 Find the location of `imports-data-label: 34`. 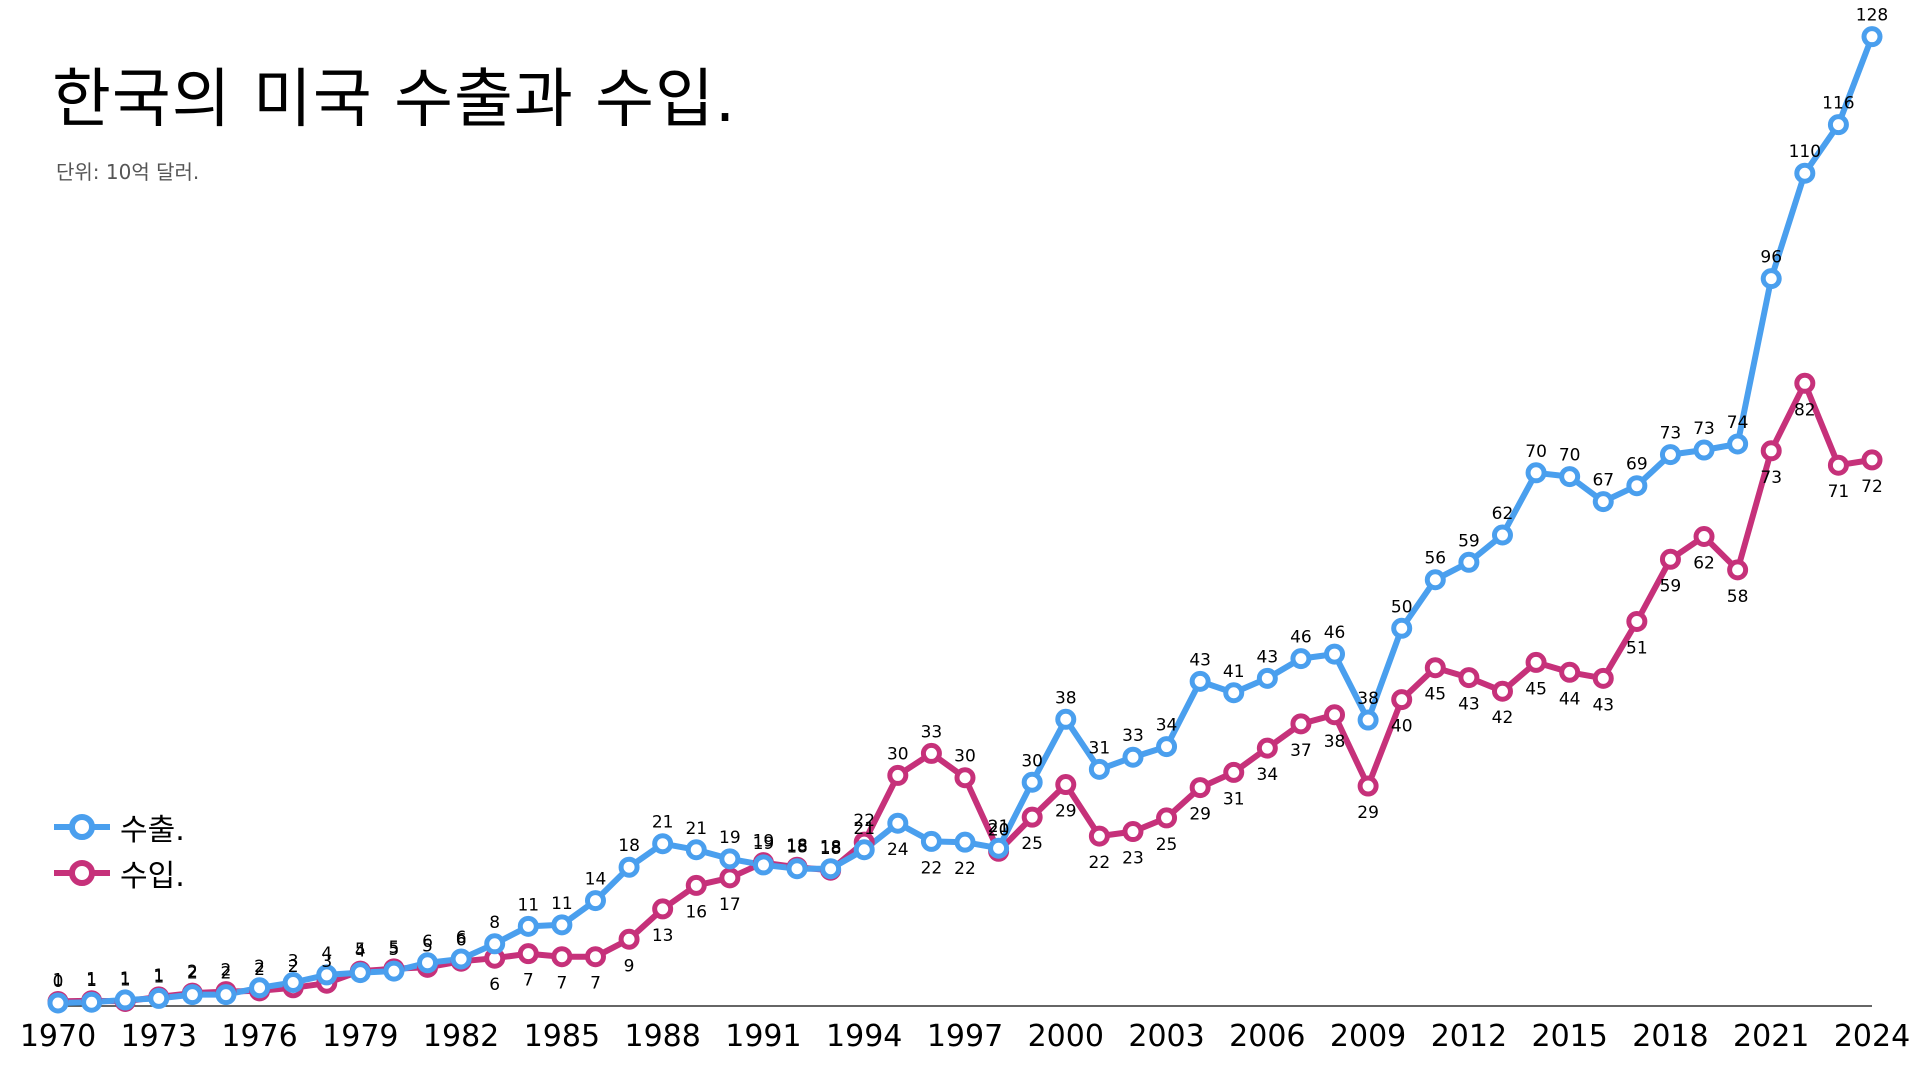

imports-data-label: 34 is located at coordinates (1268, 775).